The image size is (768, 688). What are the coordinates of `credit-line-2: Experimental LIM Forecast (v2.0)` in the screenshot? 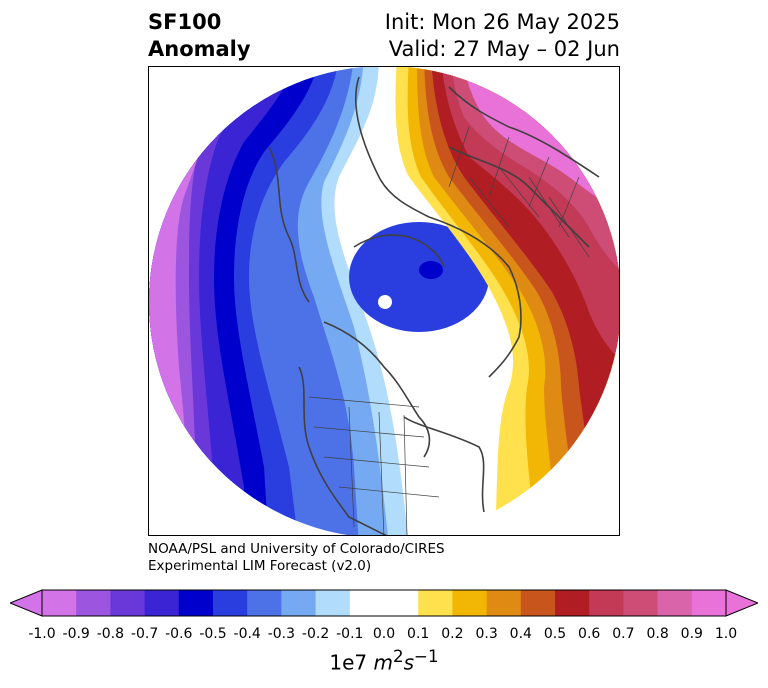 It's located at (260, 566).